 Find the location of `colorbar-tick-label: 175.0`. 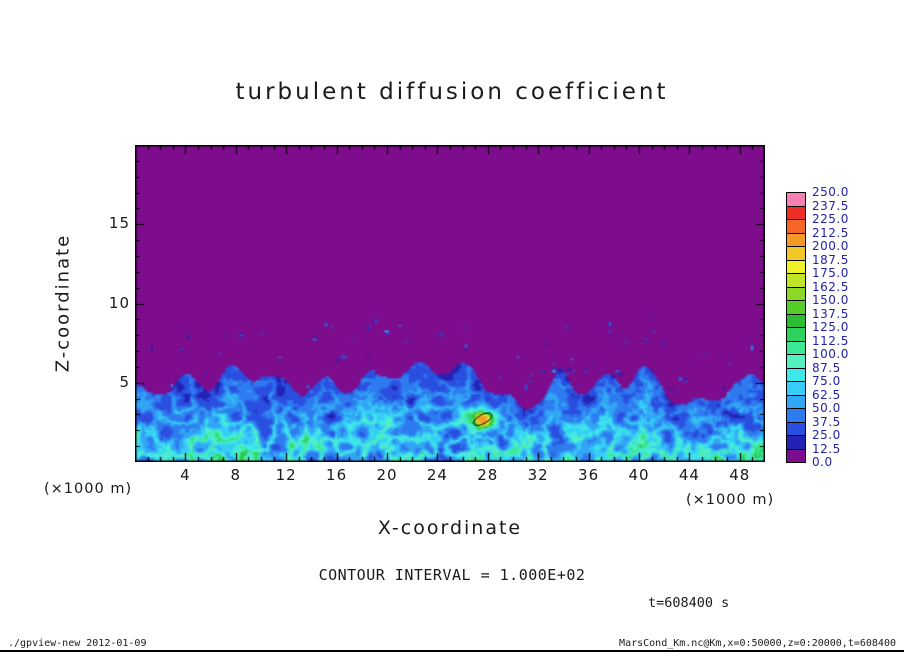

colorbar-tick-label: 175.0 is located at coordinates (830, 273).